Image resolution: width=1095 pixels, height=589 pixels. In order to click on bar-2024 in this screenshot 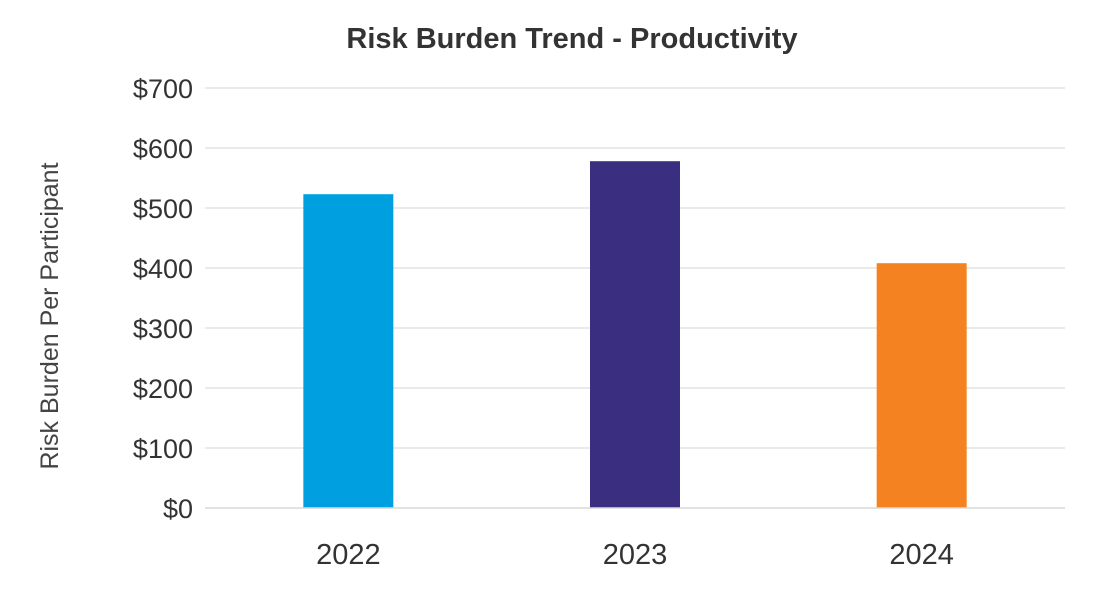, I will do `click(921, 385)`.